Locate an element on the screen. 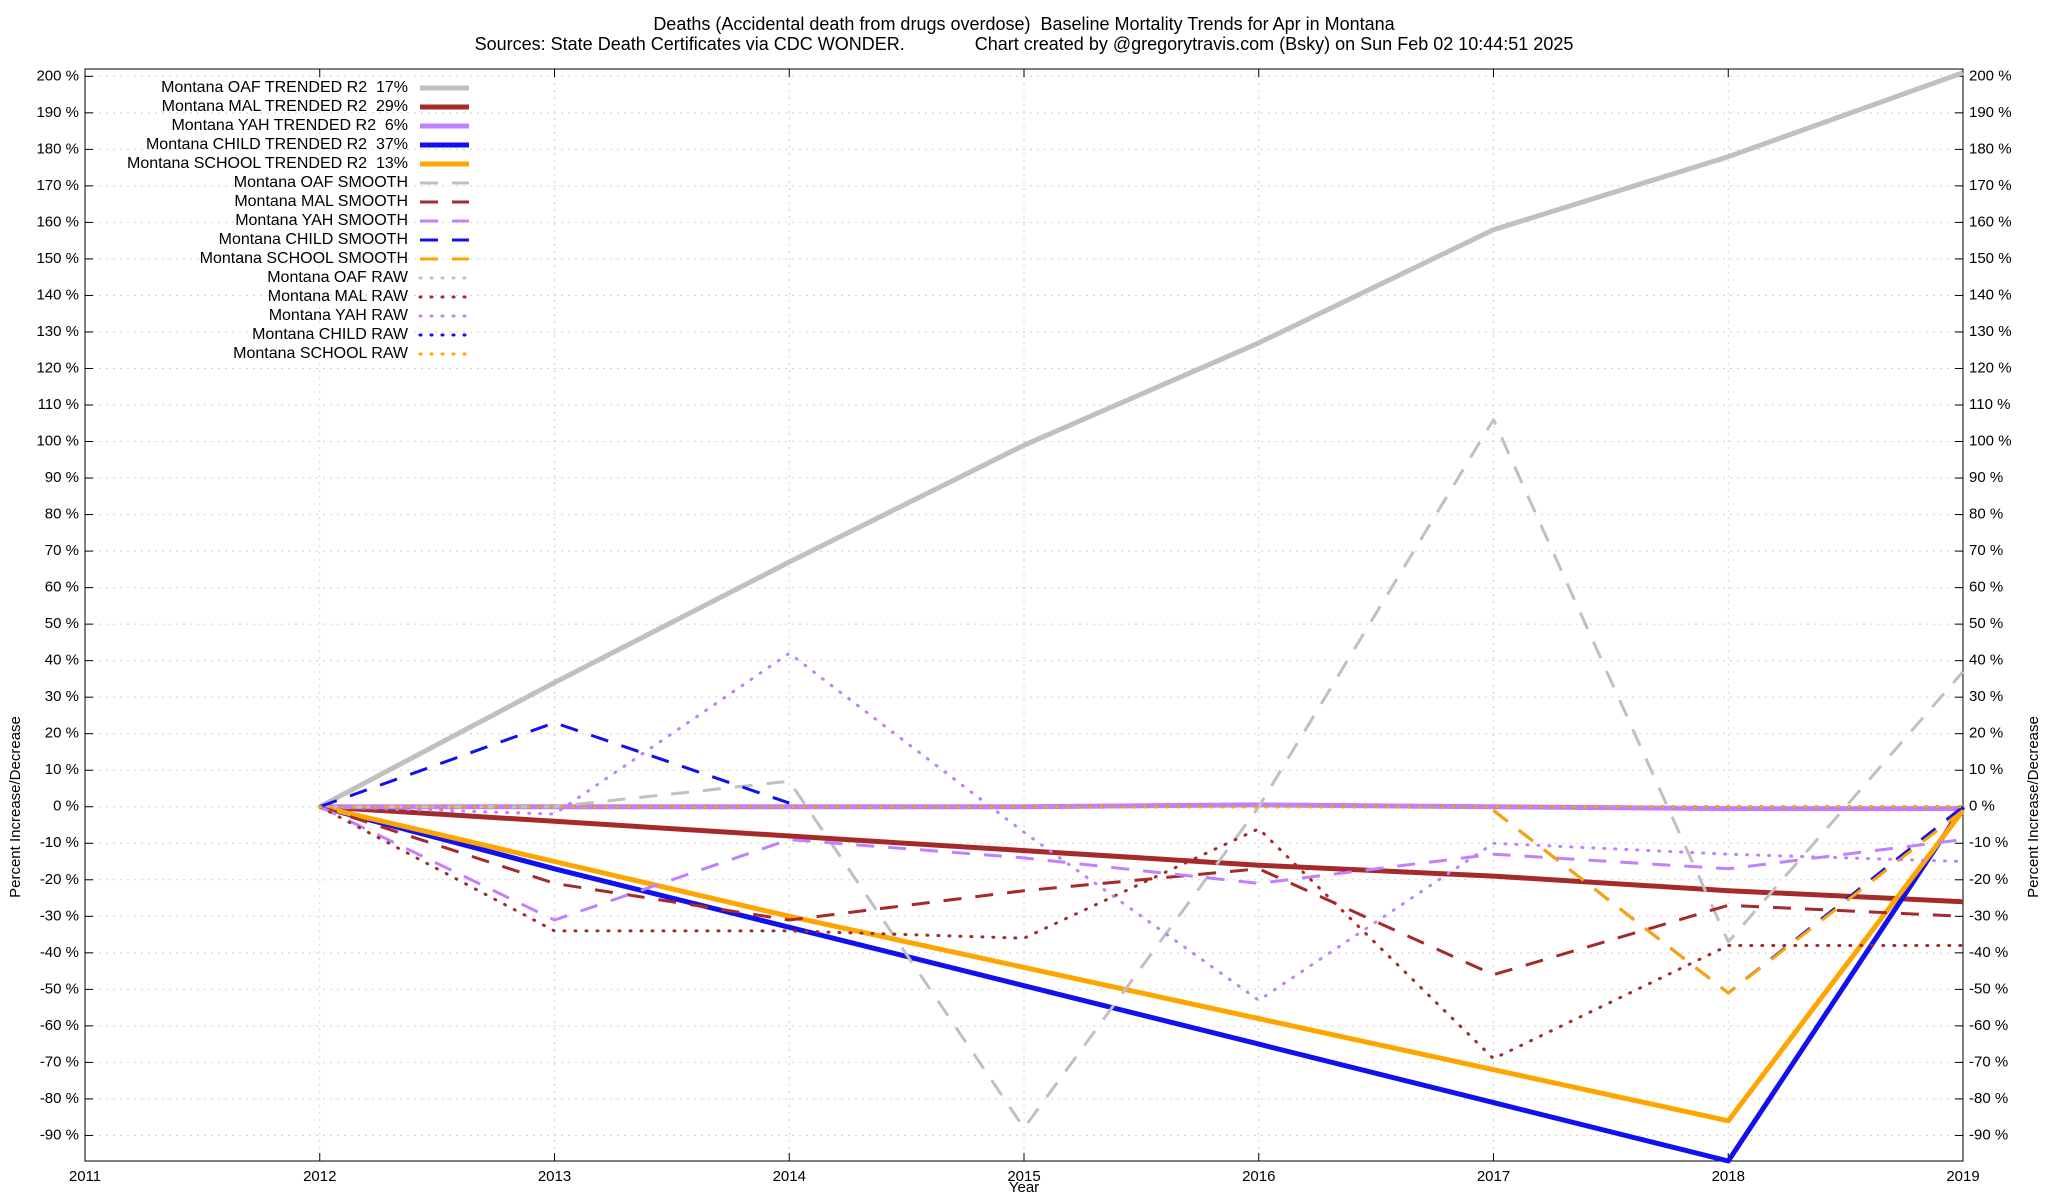 The height and width of the screenshot is (1200, 2048). x-tick-label: 2012 is located at coordinates (319, 1176).